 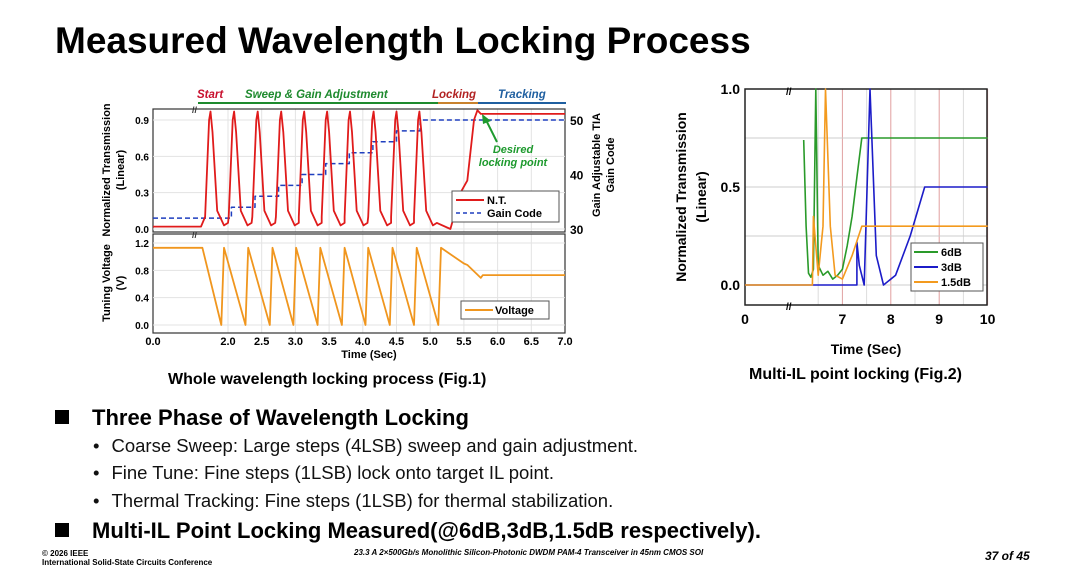 What do you see at coordinates (745, 319) in the screenshot?
I see `fig2-xtick: 0` at bounding box center [745, 319].